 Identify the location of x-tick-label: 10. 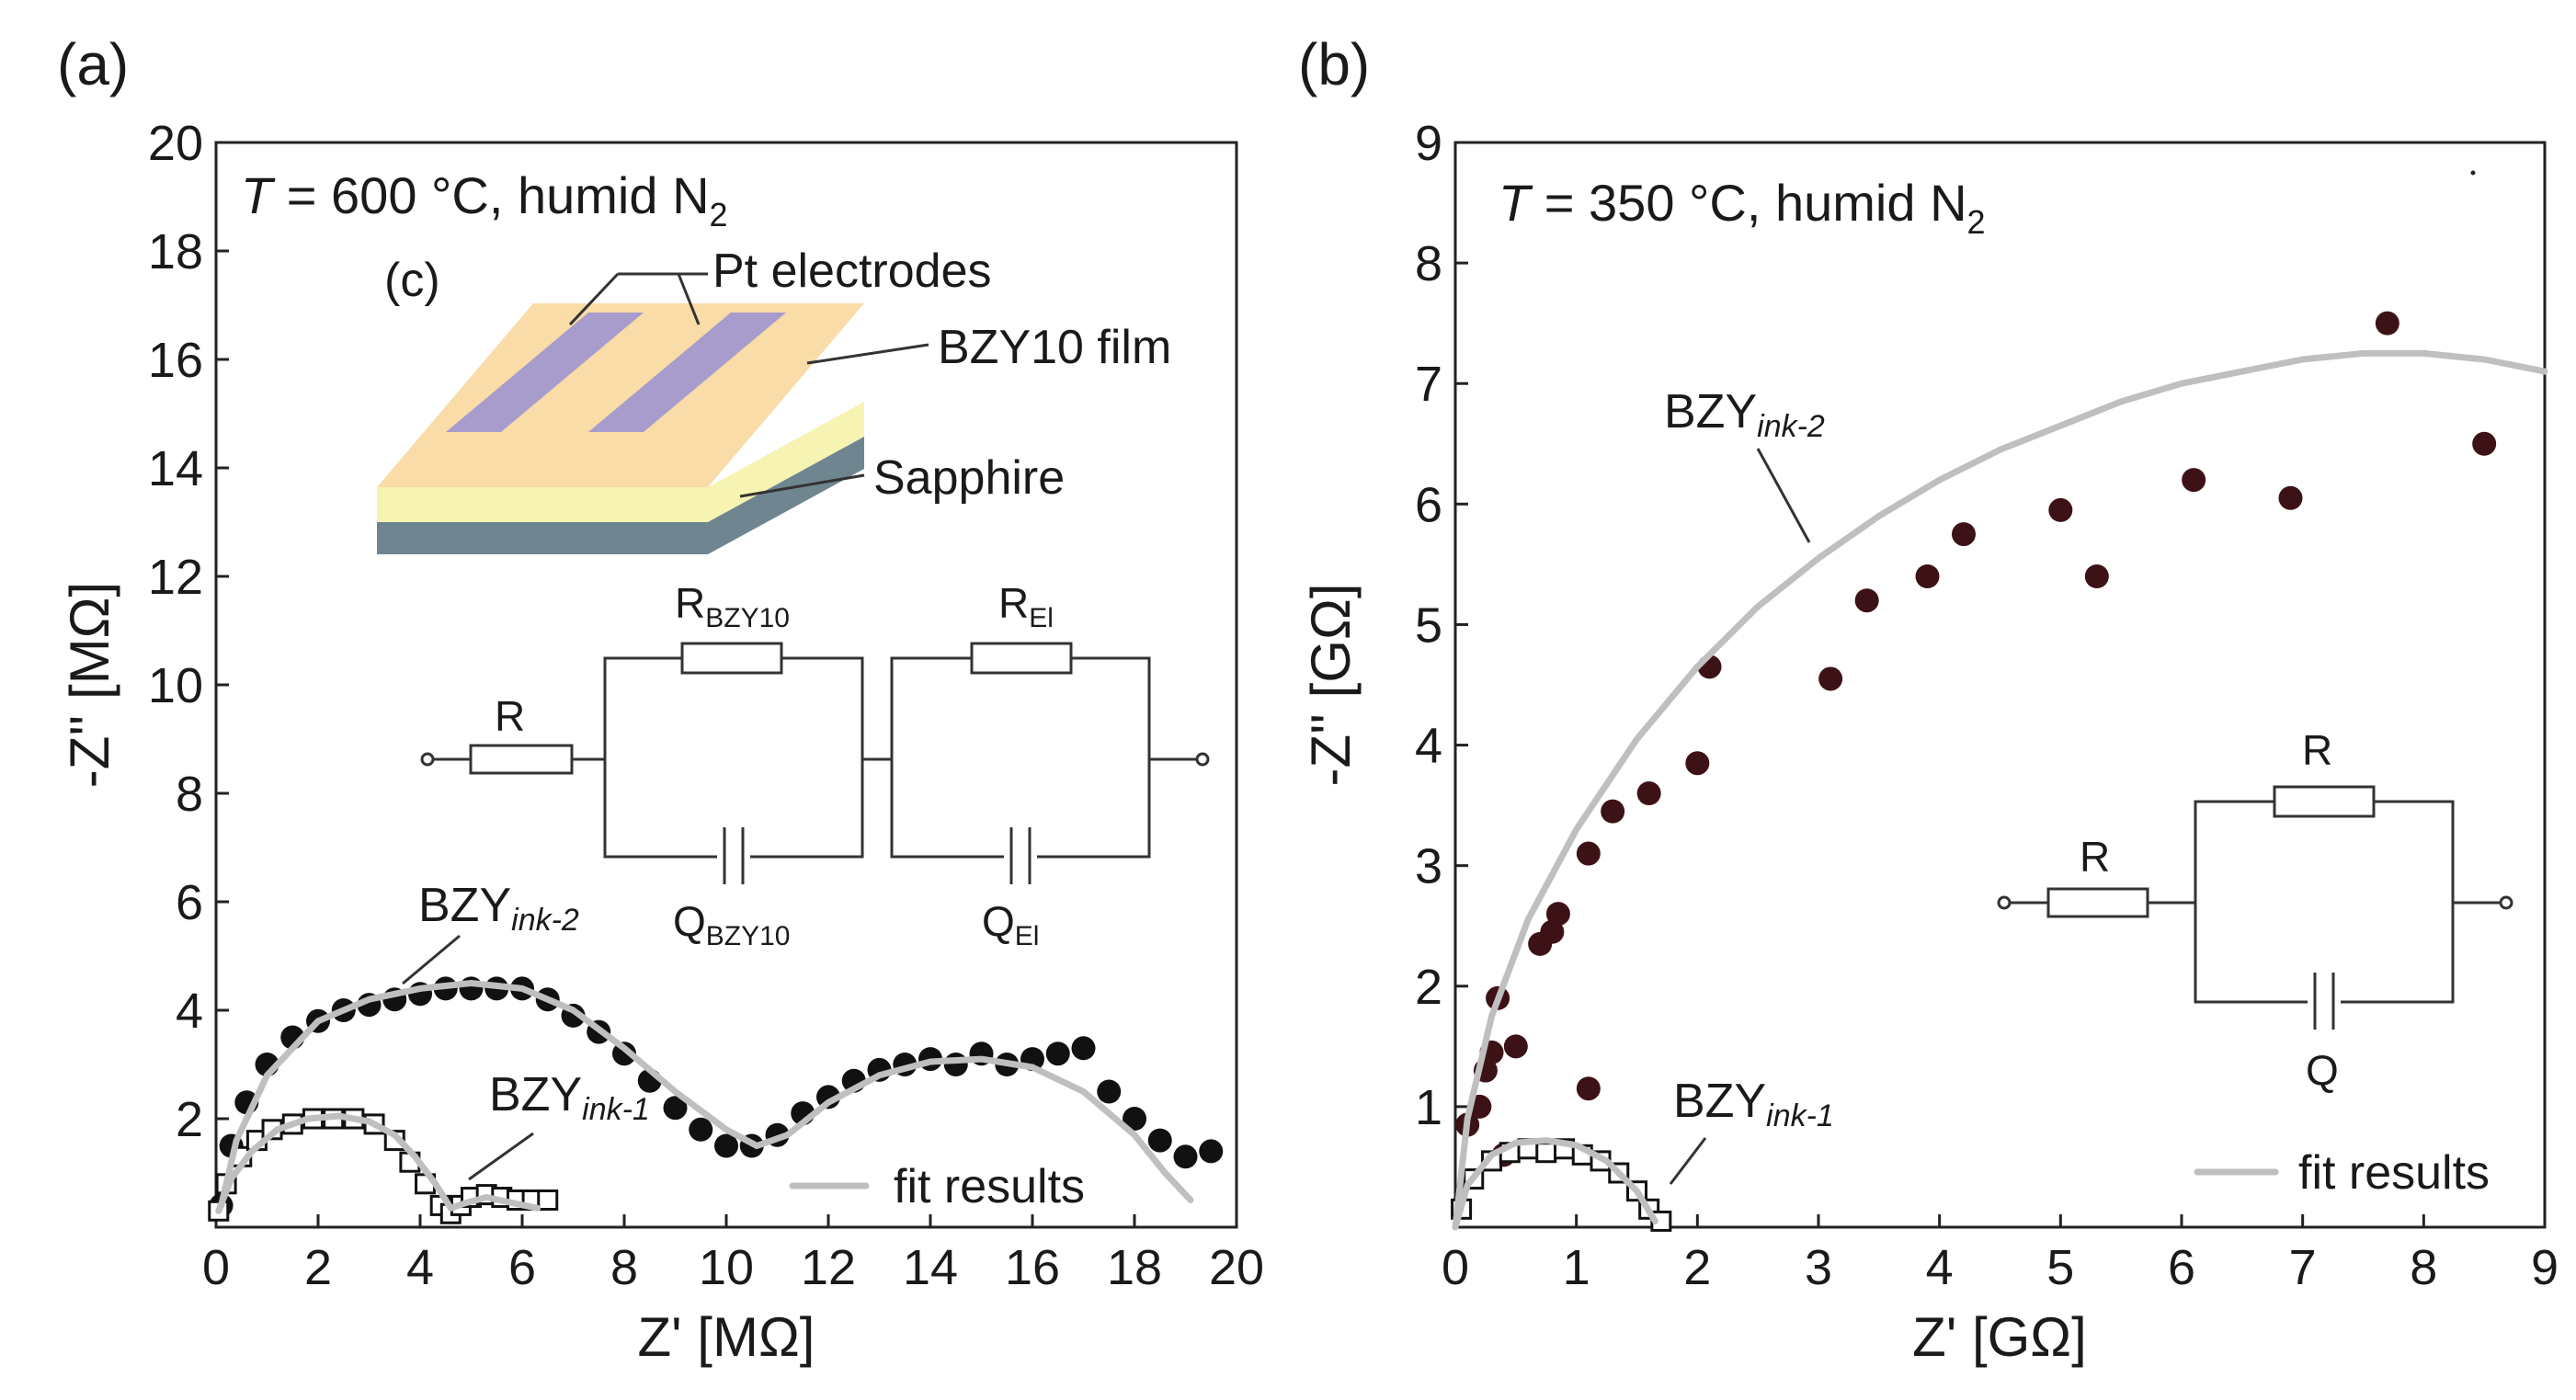
(726, 1267).